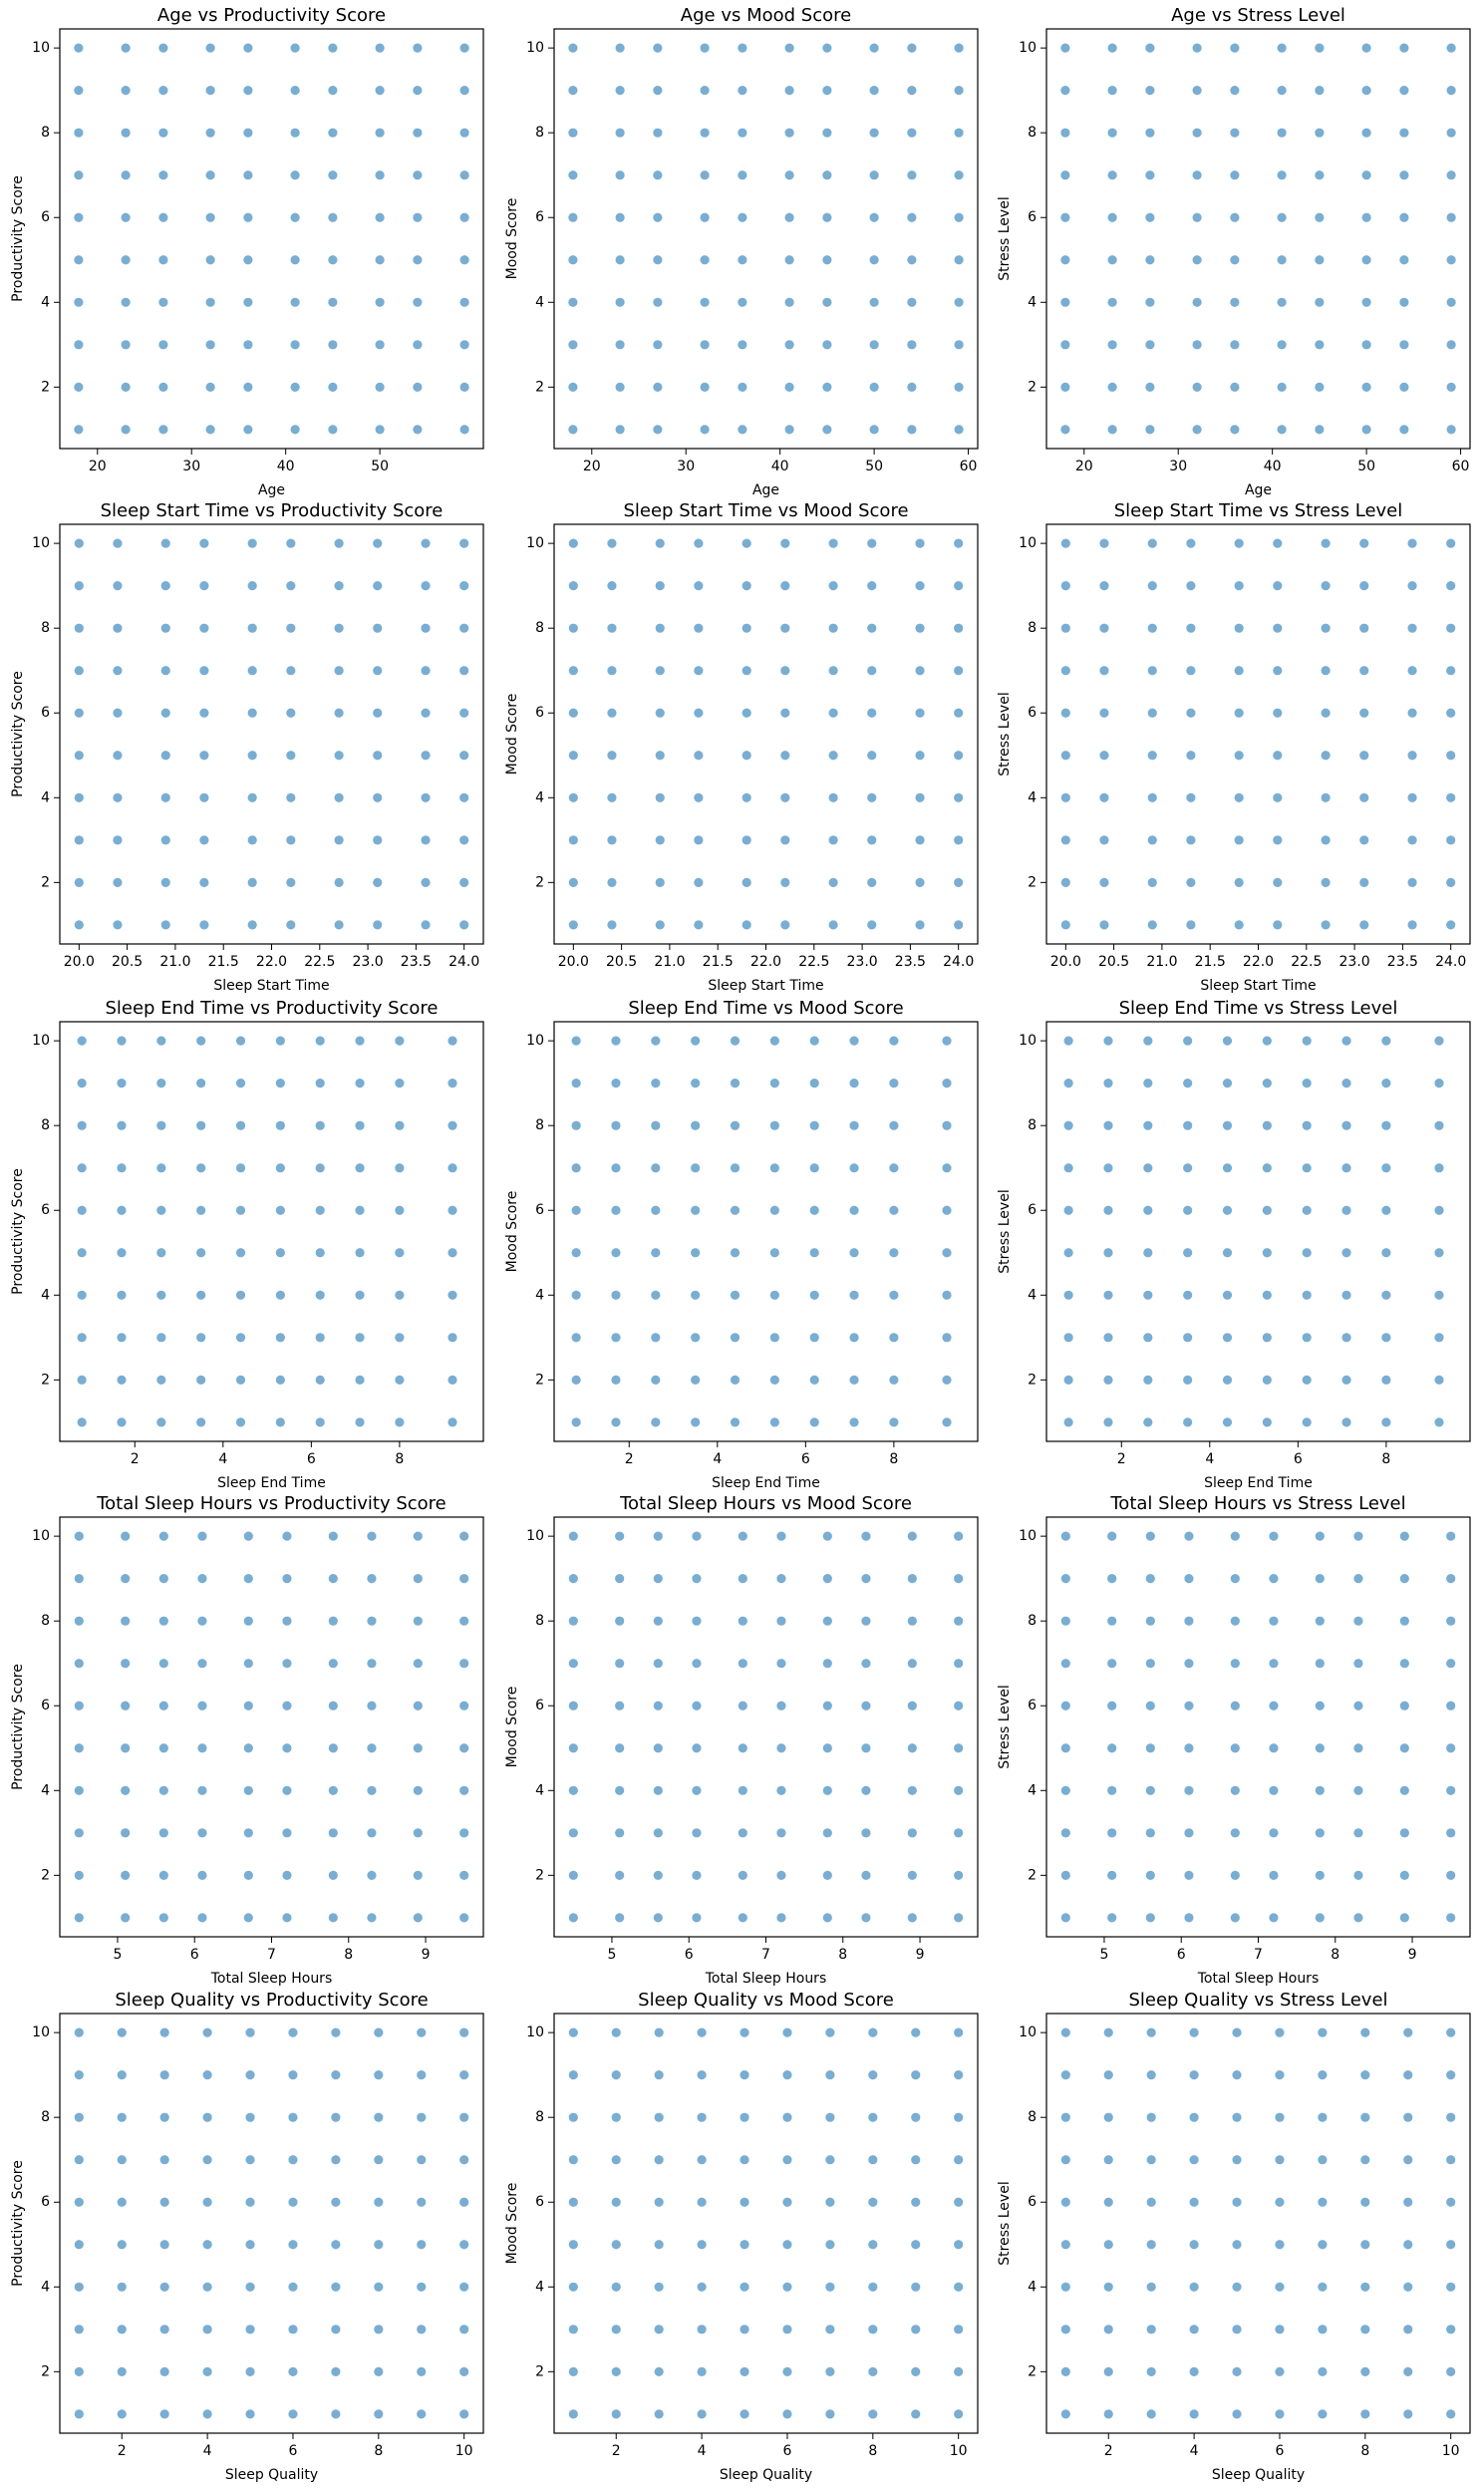  I want to click on x-tick-label: 8, so click(399, 1459).